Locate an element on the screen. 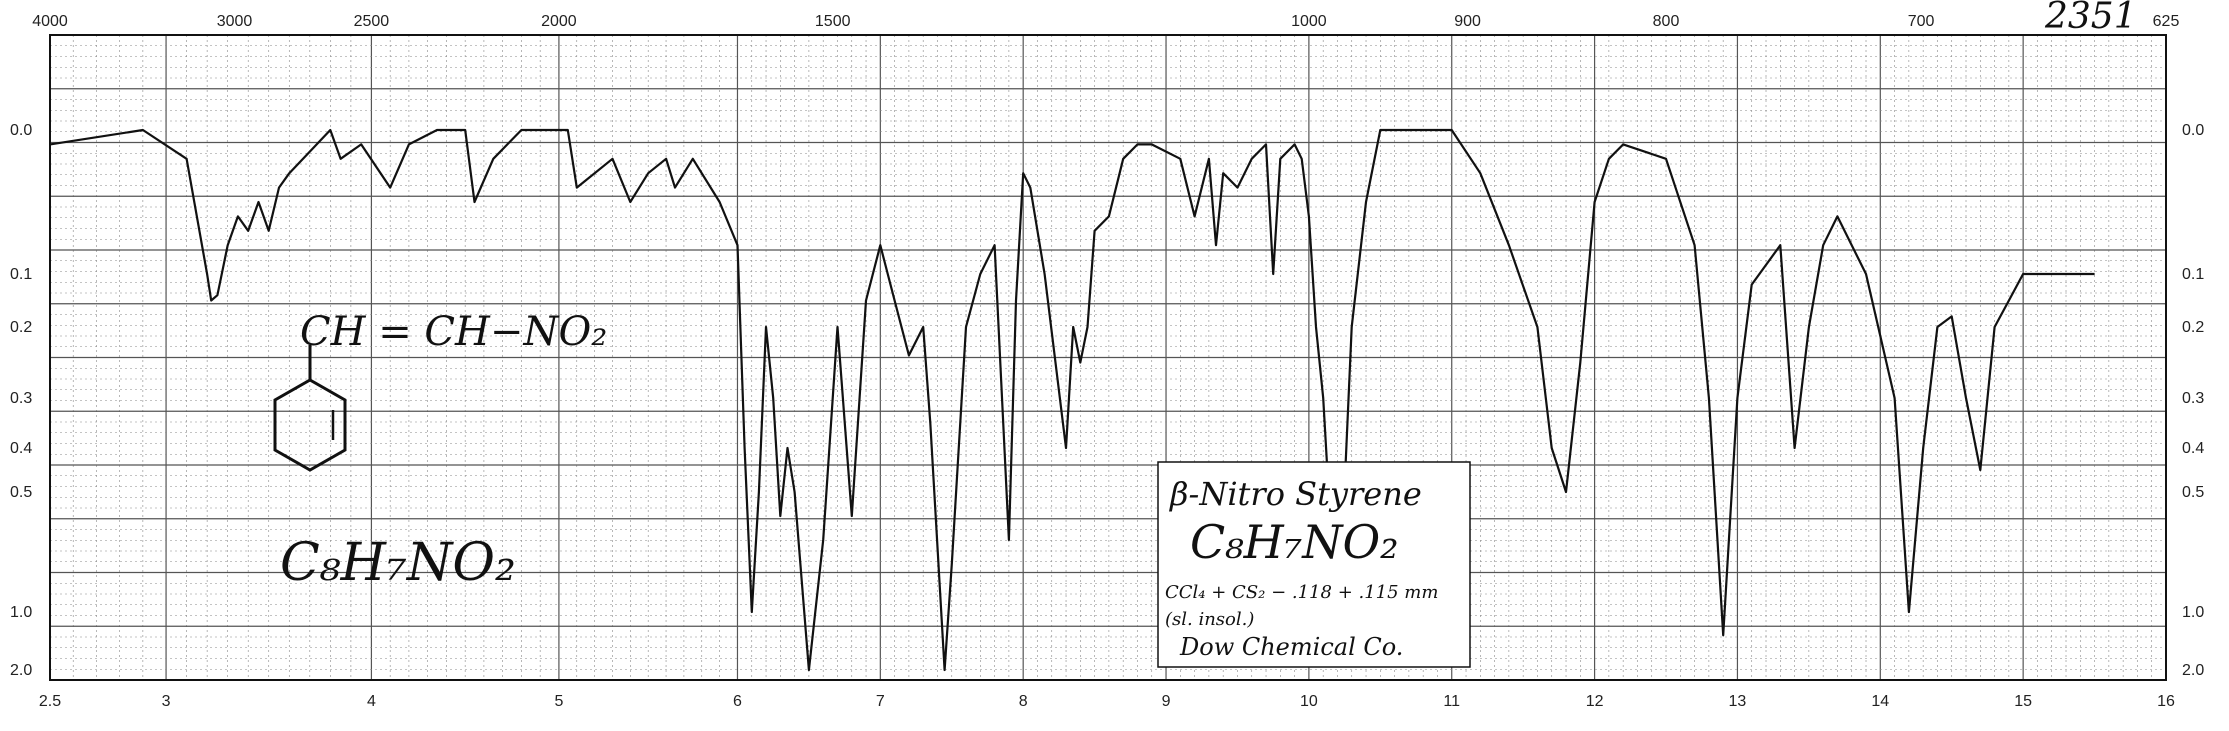 The image size is (2229, 731). x-tick-label-top: 1500 is located at coordinates (833, 21).